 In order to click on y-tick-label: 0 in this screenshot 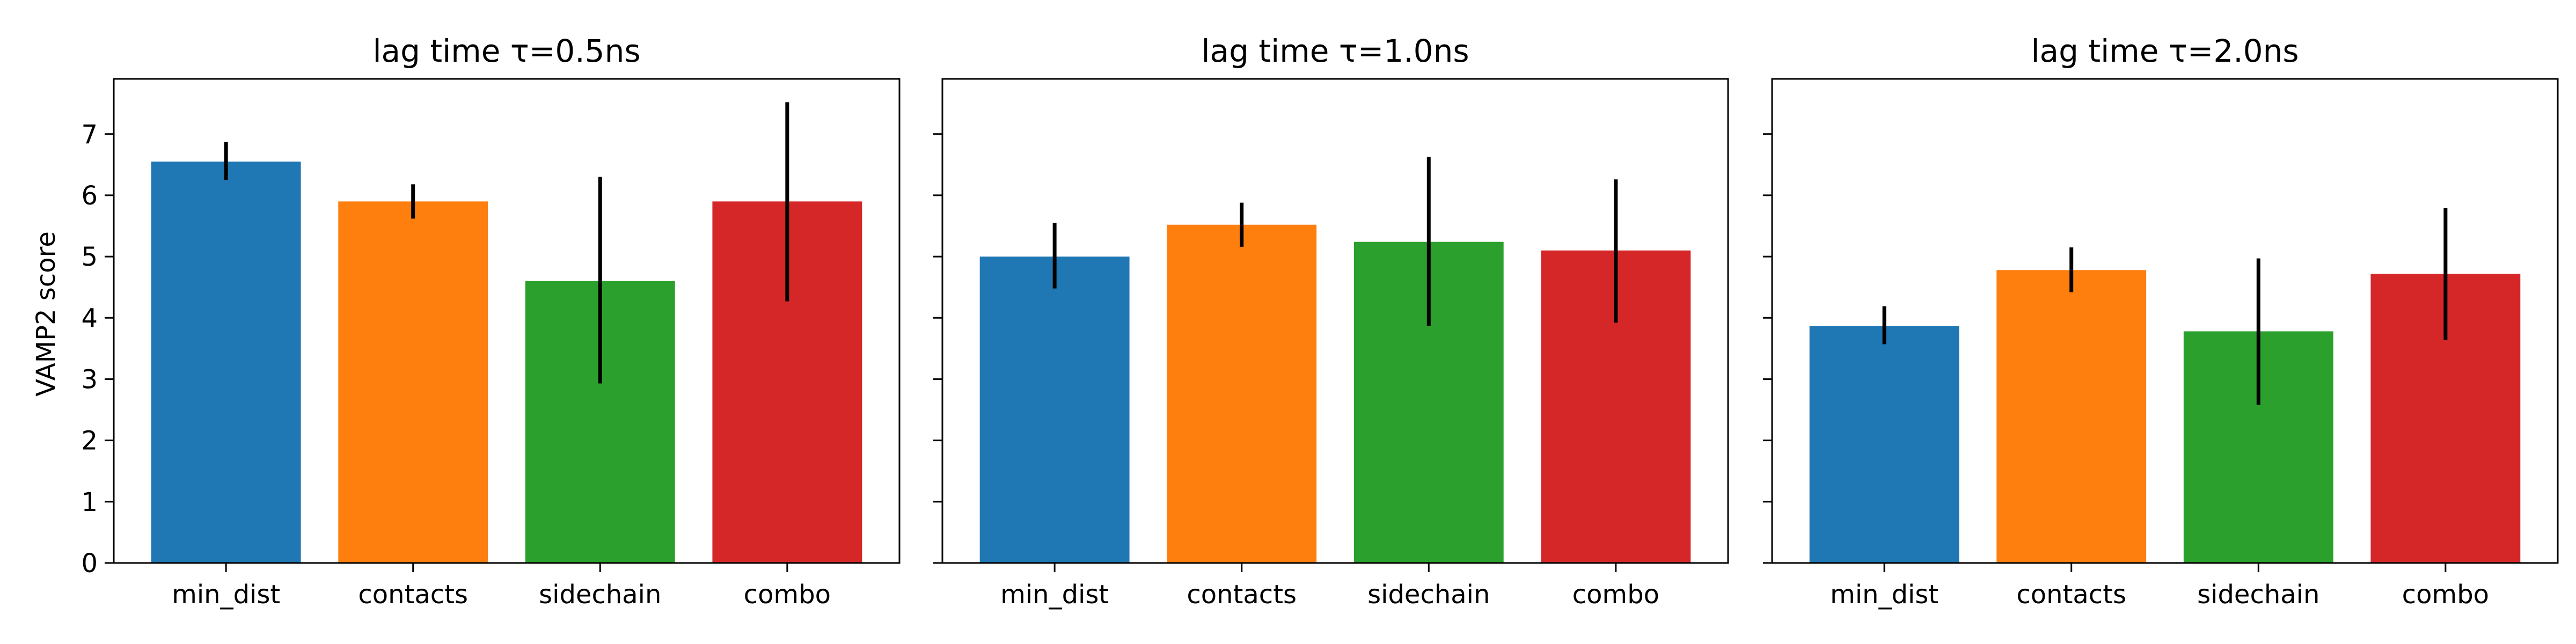, I will do `click(89, 563)`.